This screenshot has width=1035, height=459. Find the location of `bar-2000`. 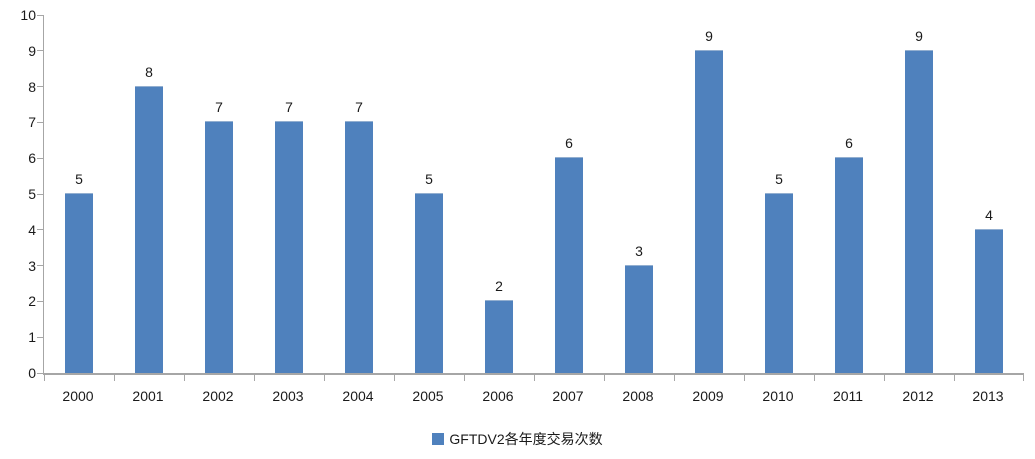

bar-2000 is located at coordinates (79, 283).